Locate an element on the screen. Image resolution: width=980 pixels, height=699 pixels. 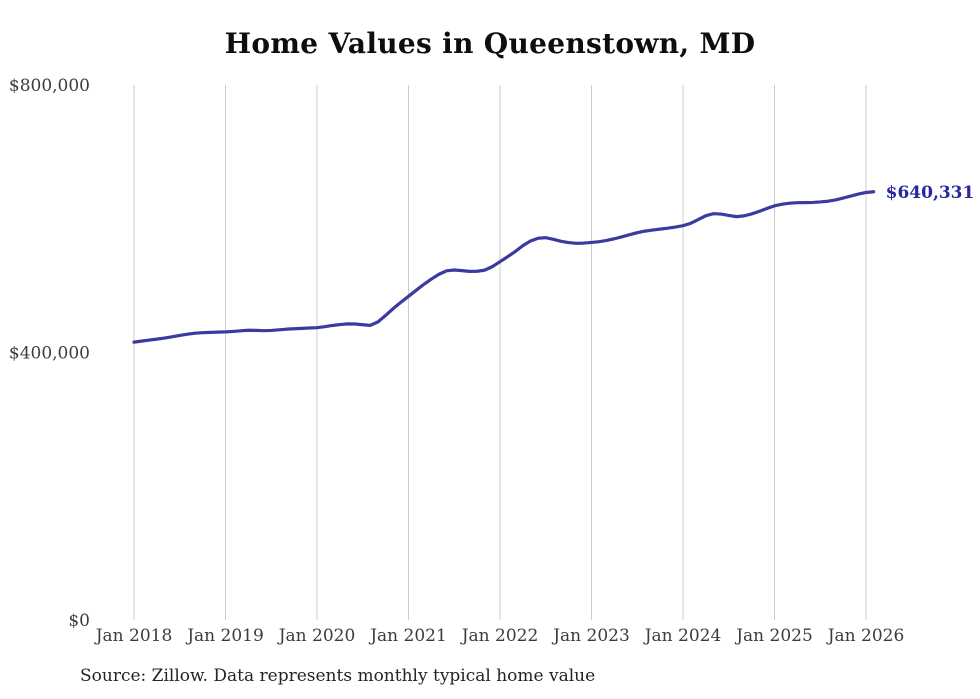
x-tick-label: Jan 2018 is located at coordinates (133, 636).